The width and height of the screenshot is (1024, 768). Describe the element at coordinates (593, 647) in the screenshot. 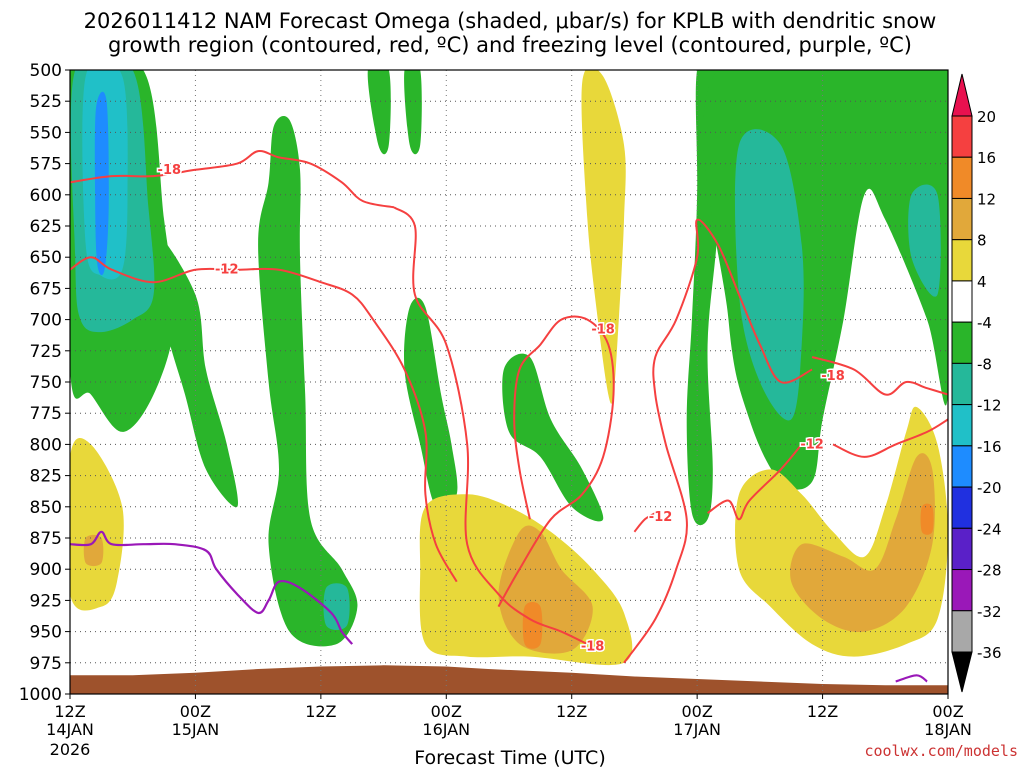

I see `dgz-contour-label-1: -18` at that location.